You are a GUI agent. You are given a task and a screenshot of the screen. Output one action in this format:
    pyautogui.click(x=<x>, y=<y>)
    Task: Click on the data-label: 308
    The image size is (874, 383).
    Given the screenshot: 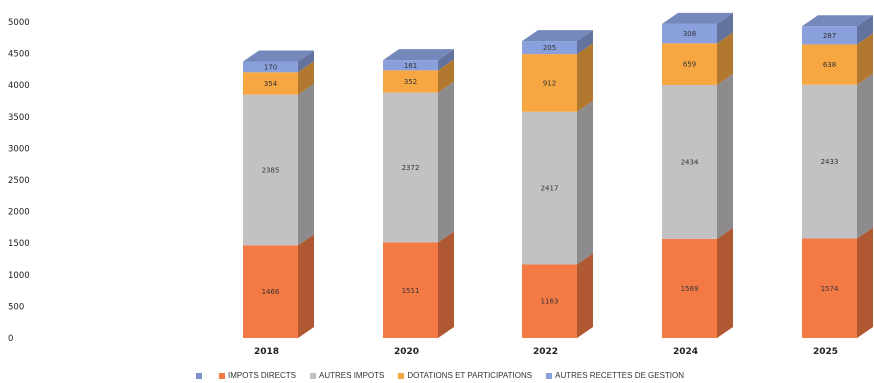 What is the action you would take?
    pyautogui.click(x=689, y=34)
    